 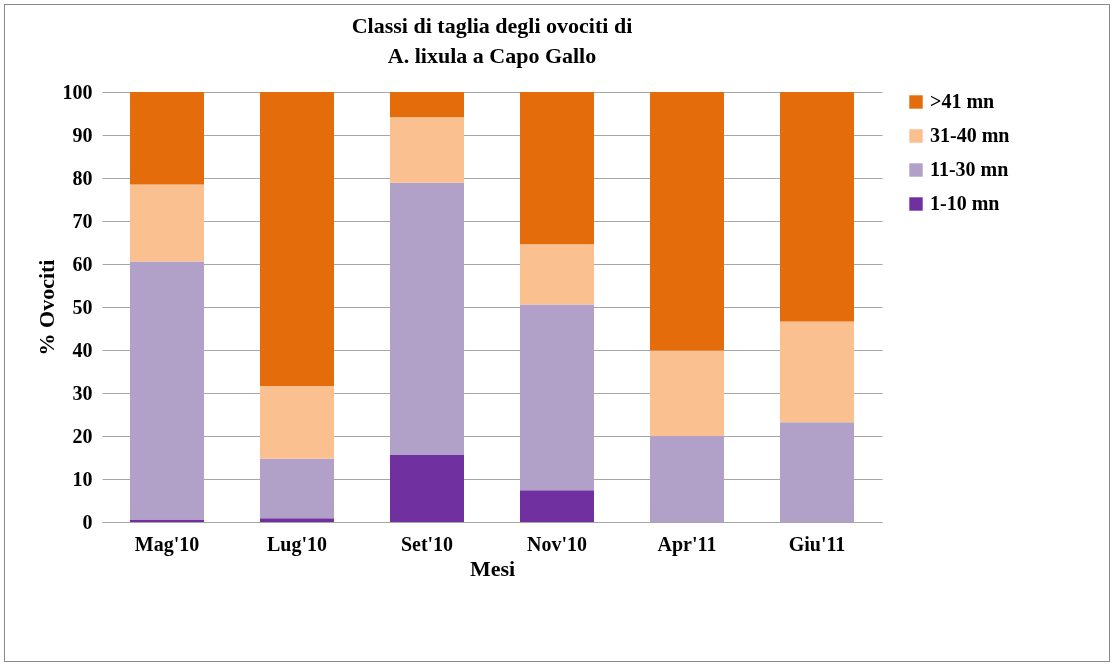 I want to click on y-axis-title: % Ovociti, so click(x=46, y=307).